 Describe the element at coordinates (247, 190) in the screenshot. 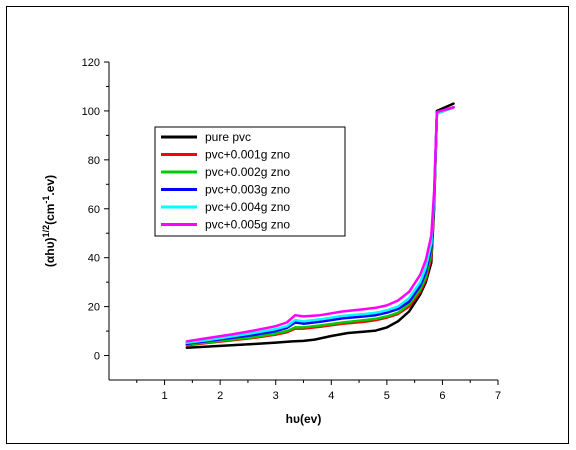

I see `legend-label: pvc+0.003g zno` at that location.